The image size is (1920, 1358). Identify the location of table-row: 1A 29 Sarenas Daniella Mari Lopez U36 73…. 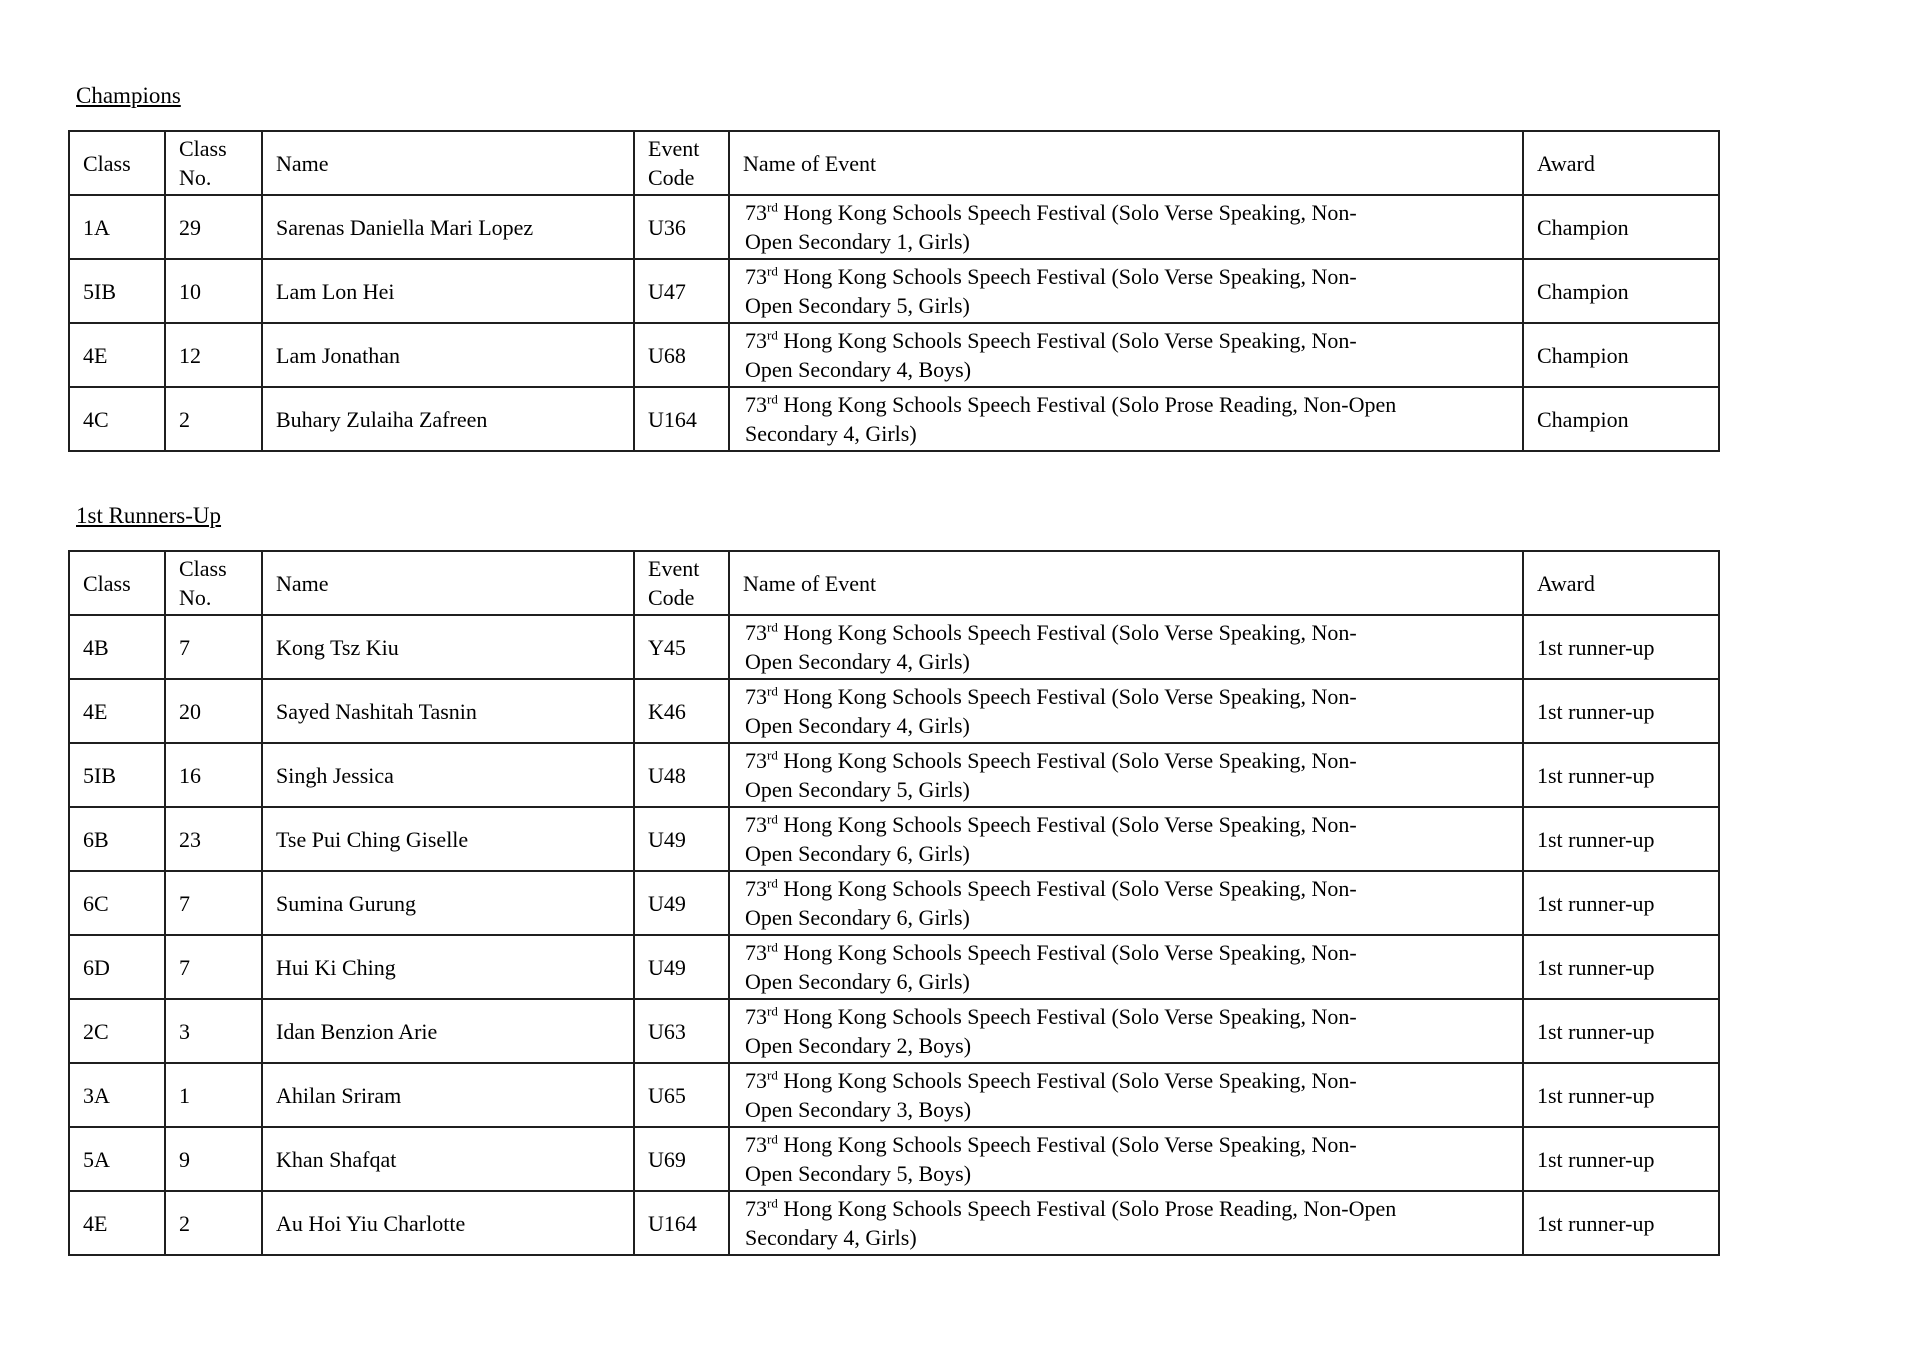
(894, 227).